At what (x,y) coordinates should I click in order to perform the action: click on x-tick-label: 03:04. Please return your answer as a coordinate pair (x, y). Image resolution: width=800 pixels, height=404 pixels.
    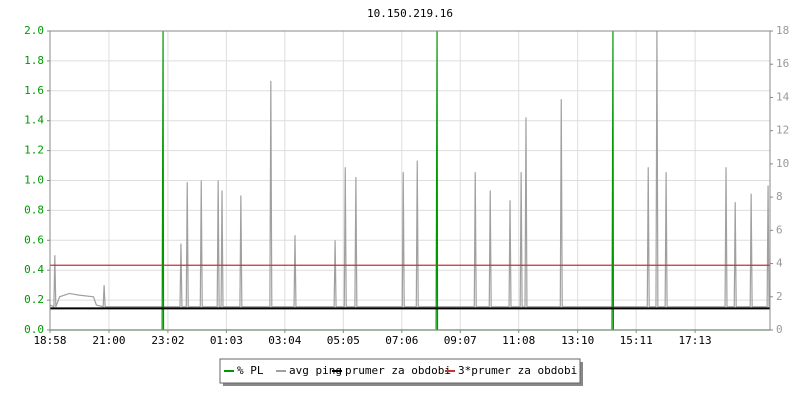
    Looking at the image, I should click on (284, 340).